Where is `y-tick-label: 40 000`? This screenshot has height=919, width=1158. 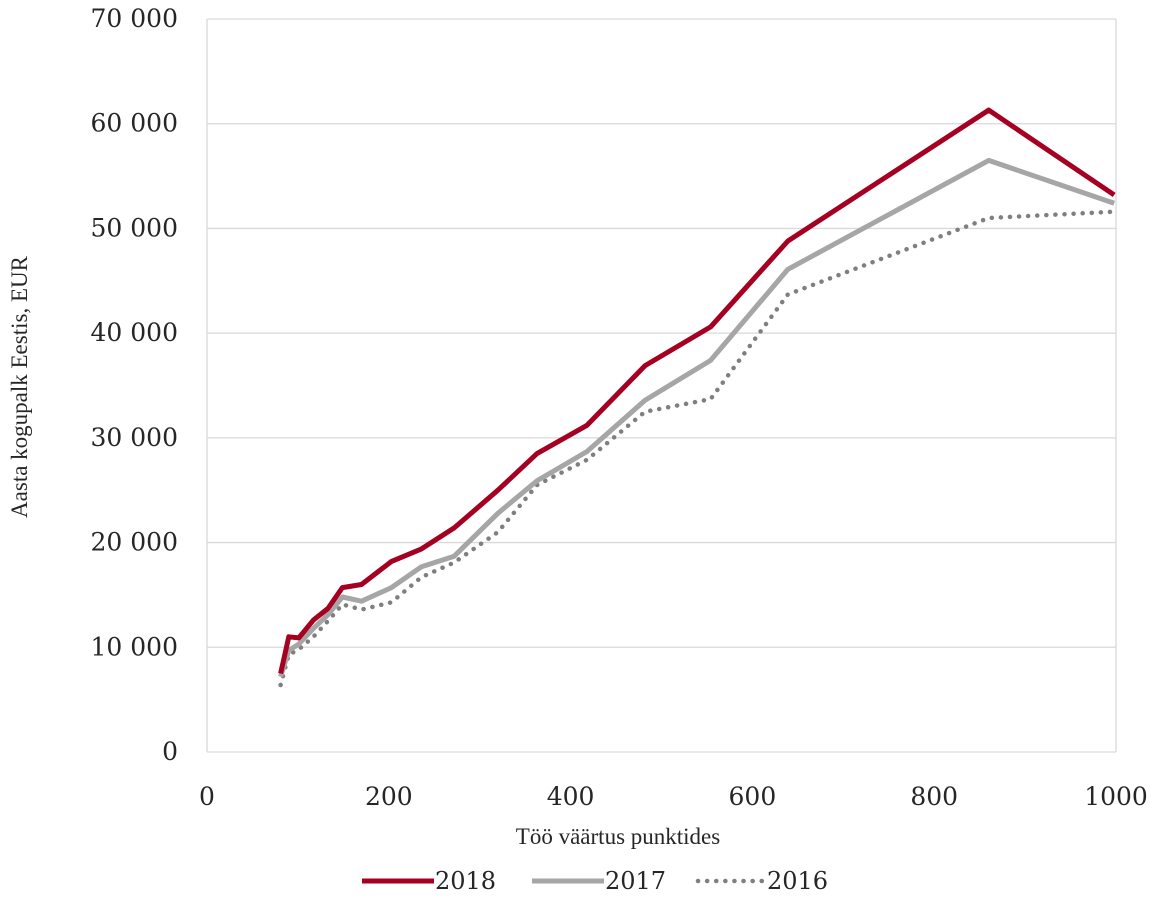
y-tick-label: 40 000 is located at coordinates (134, 332).